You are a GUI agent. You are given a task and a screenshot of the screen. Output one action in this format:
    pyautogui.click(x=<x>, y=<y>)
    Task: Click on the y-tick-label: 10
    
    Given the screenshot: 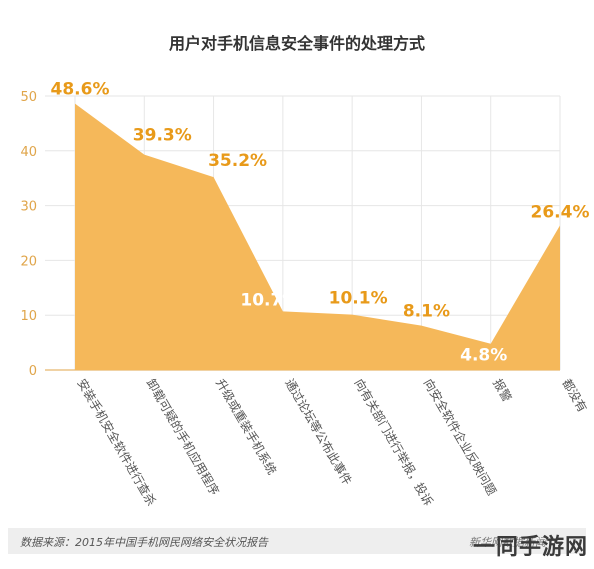 What is the action you would take?
    pyautogui.click(x=28, y=316)
    